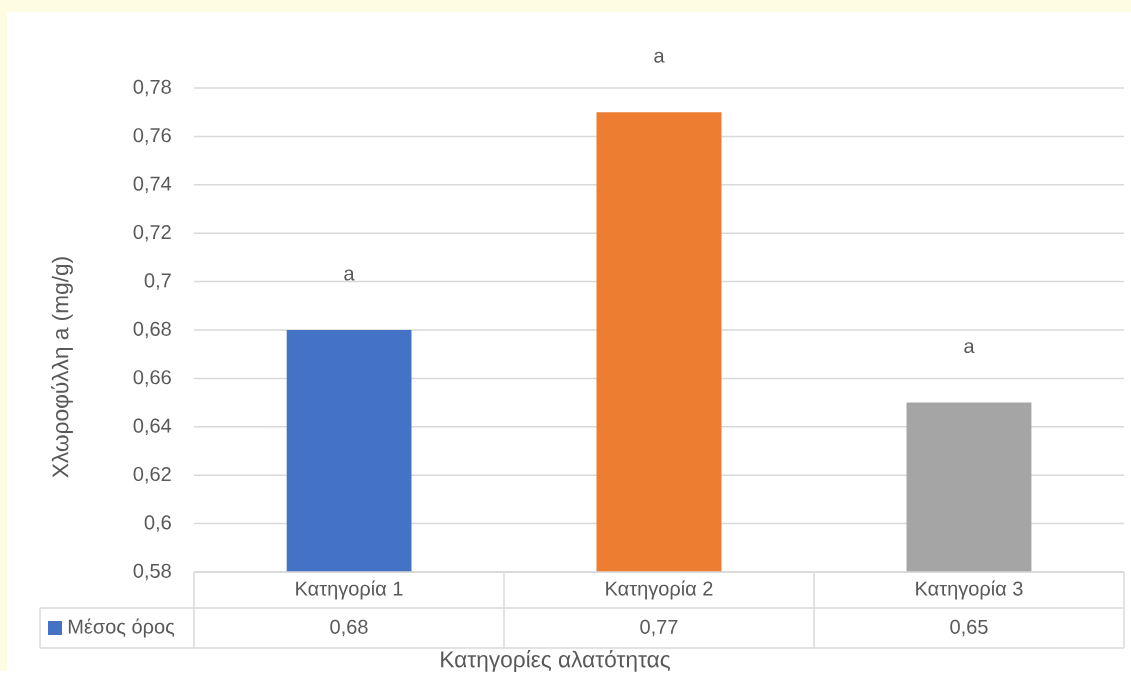  Describe the element at coordinates (157, 523) in the screenshot. I see `y-tick-label: 0,6` at that location.